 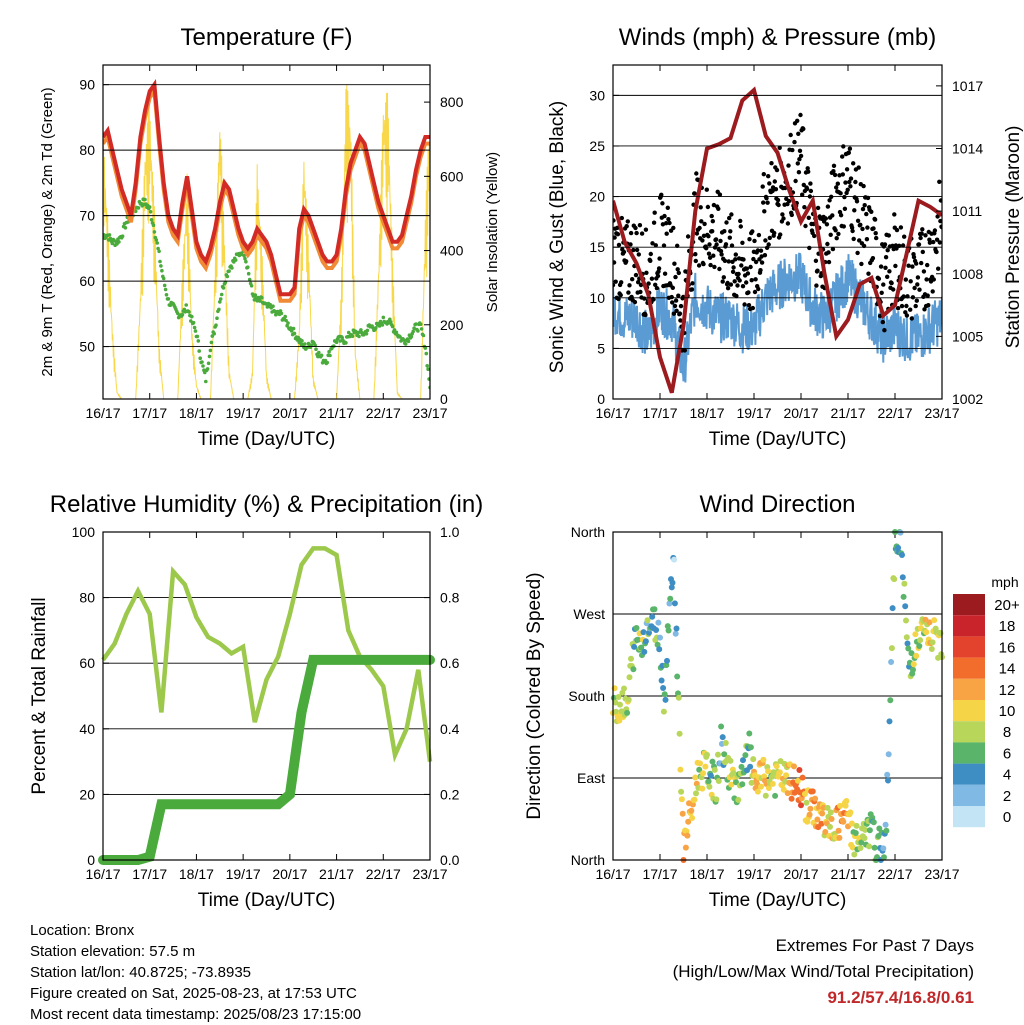 I want to click on temperature-ytick-label: 50, so click(x=87, y=347).